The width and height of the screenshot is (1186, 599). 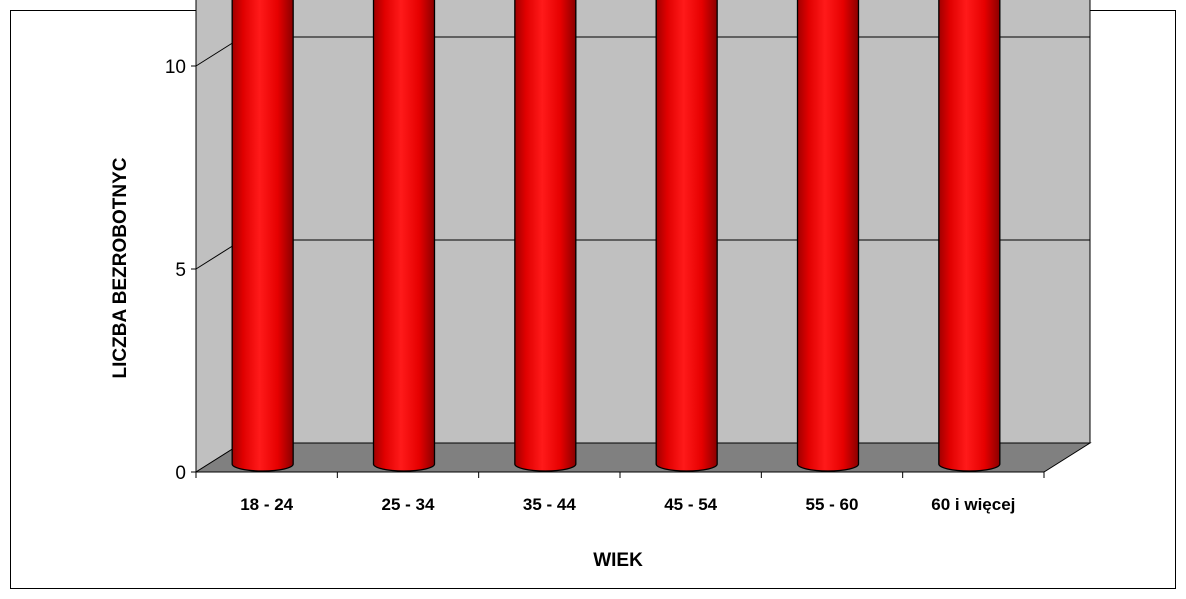 What do you see at coordinates (180, 473) in the screenshot?
I see `y-tick-label: 0` at bounding box center [180, 473].